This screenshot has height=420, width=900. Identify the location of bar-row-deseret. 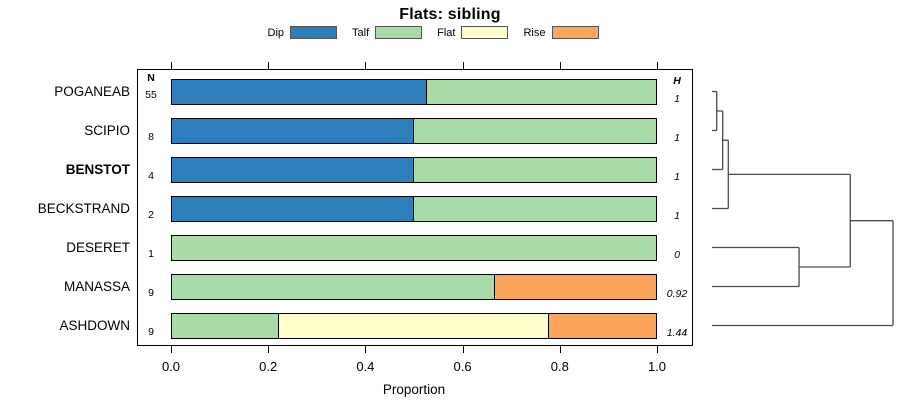
(414, 247).